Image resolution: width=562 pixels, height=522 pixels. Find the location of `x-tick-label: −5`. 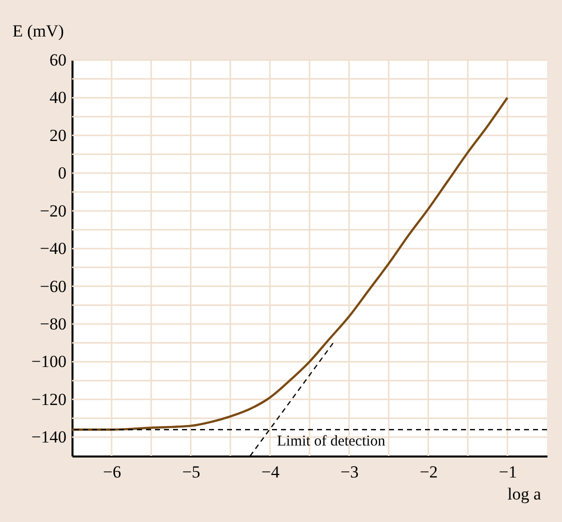

x-tick-label: −5 is located at coordinates (191, 472).